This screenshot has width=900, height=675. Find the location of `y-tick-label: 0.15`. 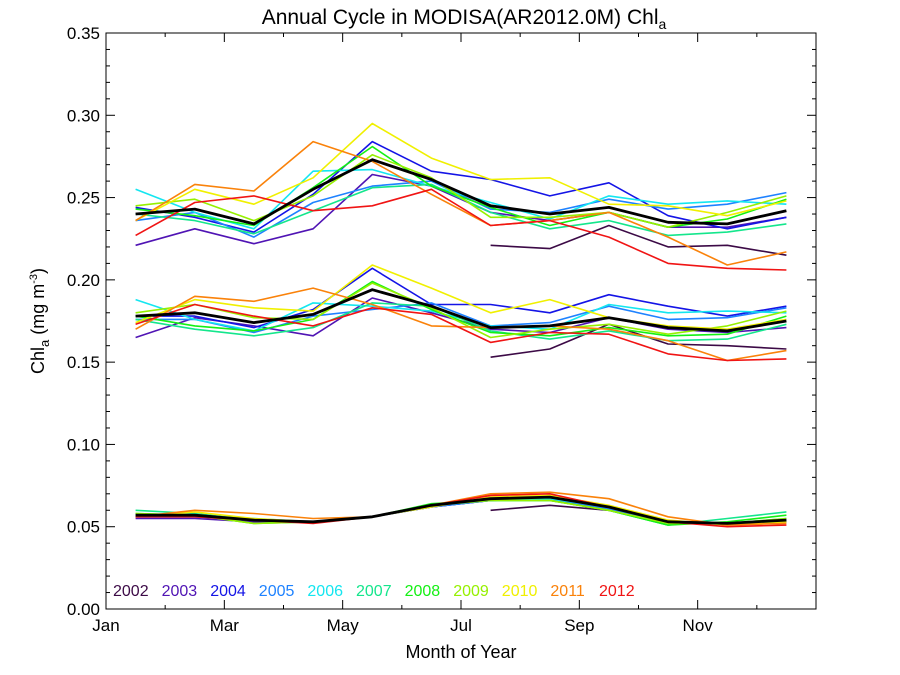

y-tick-label: 0.15 is located at coordinates (83, 362).